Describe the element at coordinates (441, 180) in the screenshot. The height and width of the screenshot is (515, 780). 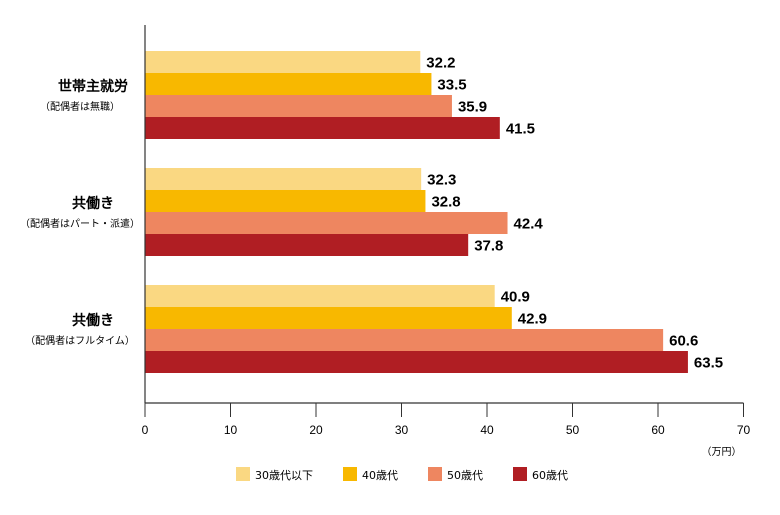
I see `data-label: 32.3` at that location.